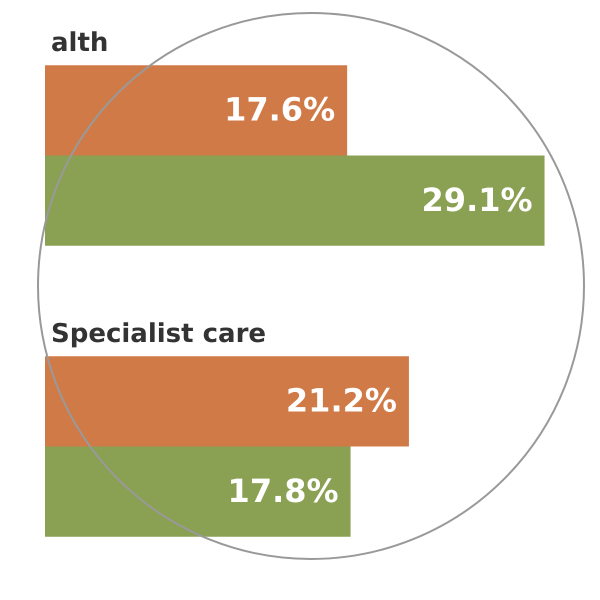  I want to click on data-label: 29.1%, so click(477, 199).